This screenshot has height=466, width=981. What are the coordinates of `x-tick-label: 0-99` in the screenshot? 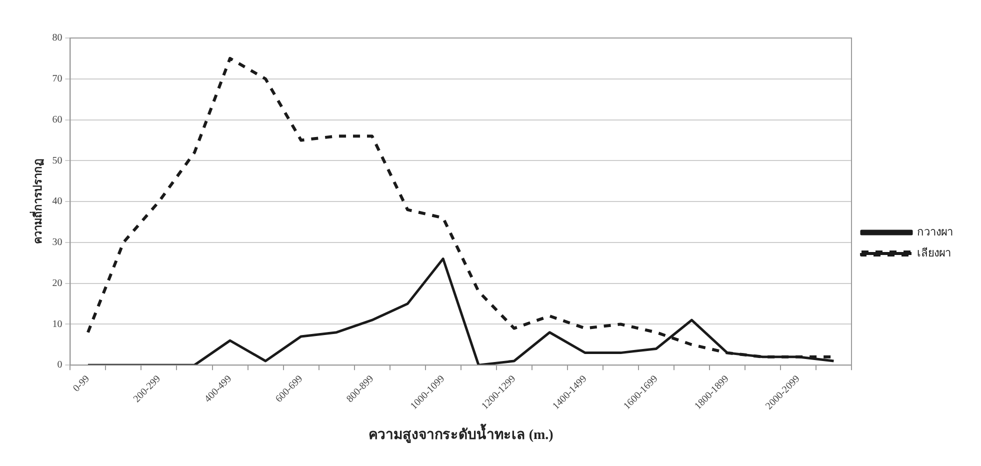 It's located at (81, 384).